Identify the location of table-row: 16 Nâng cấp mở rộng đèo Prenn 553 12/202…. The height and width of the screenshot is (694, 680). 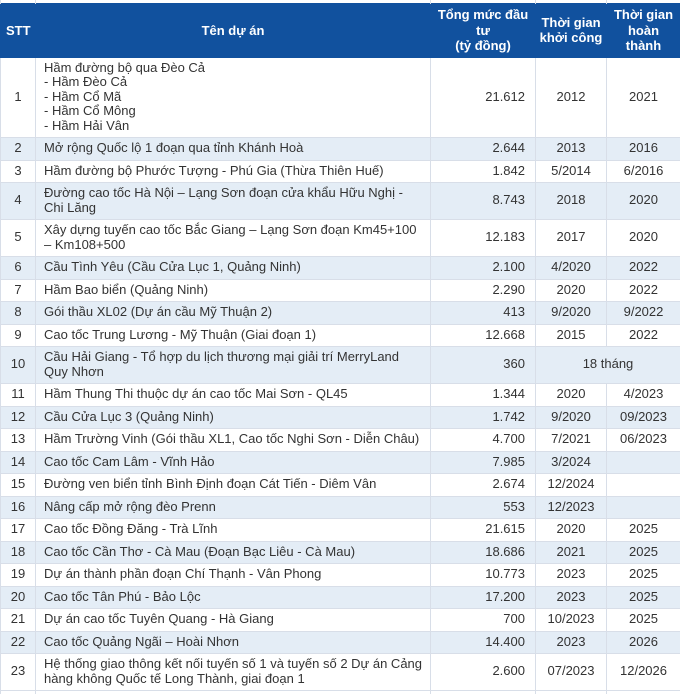
(340, 507).